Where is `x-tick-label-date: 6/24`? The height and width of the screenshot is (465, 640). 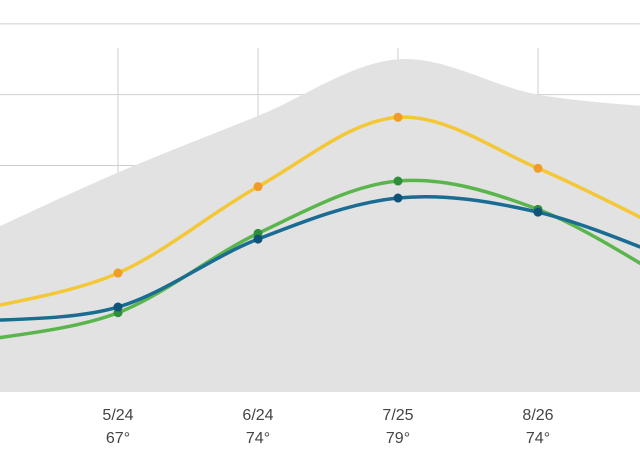
x-tick-label-date: 6/24 is located at coordinates (257, 415).